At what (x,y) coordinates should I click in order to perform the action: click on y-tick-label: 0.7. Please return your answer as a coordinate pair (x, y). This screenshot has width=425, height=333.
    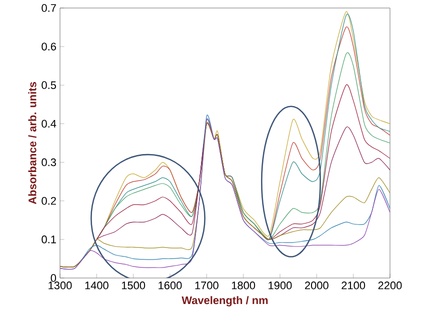
    Looking at the image, I should click on (49, 8).